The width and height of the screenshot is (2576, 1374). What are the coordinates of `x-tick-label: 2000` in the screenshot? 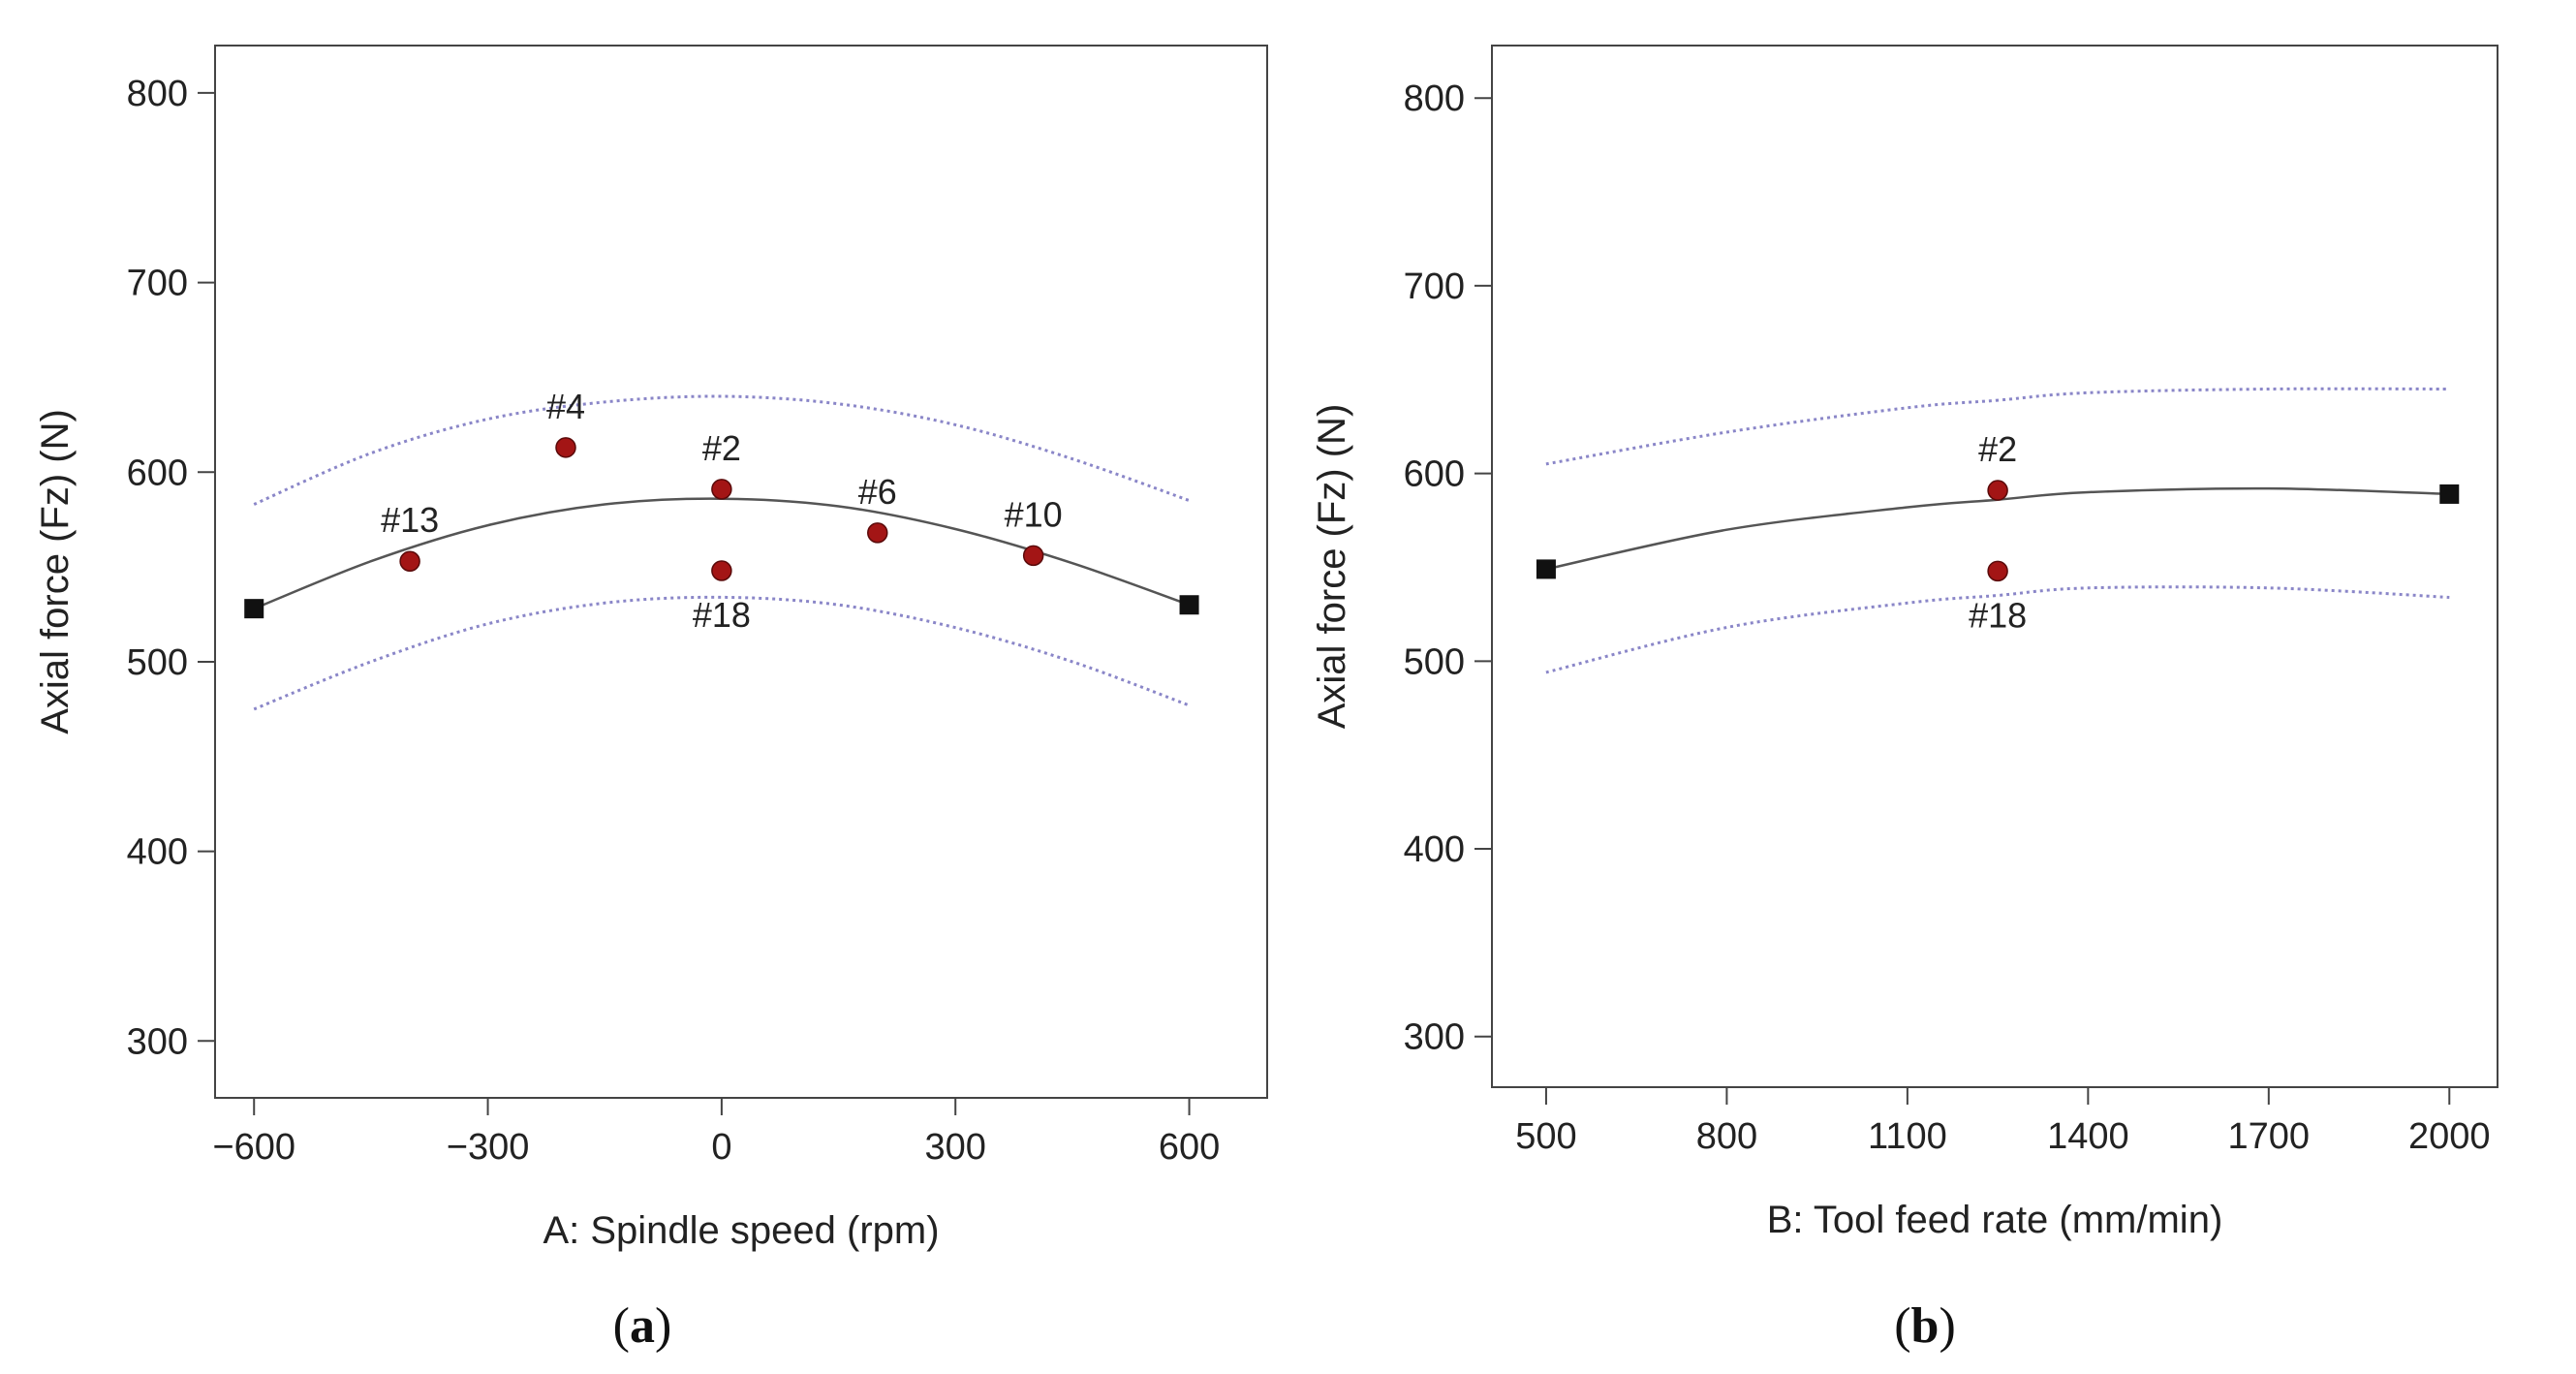 It's located at (2449, 1136).